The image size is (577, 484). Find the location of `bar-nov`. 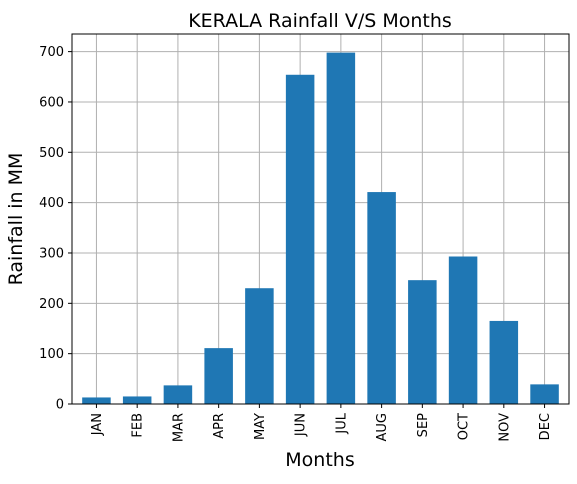

bar-nov is located at coordinates (504, 362).